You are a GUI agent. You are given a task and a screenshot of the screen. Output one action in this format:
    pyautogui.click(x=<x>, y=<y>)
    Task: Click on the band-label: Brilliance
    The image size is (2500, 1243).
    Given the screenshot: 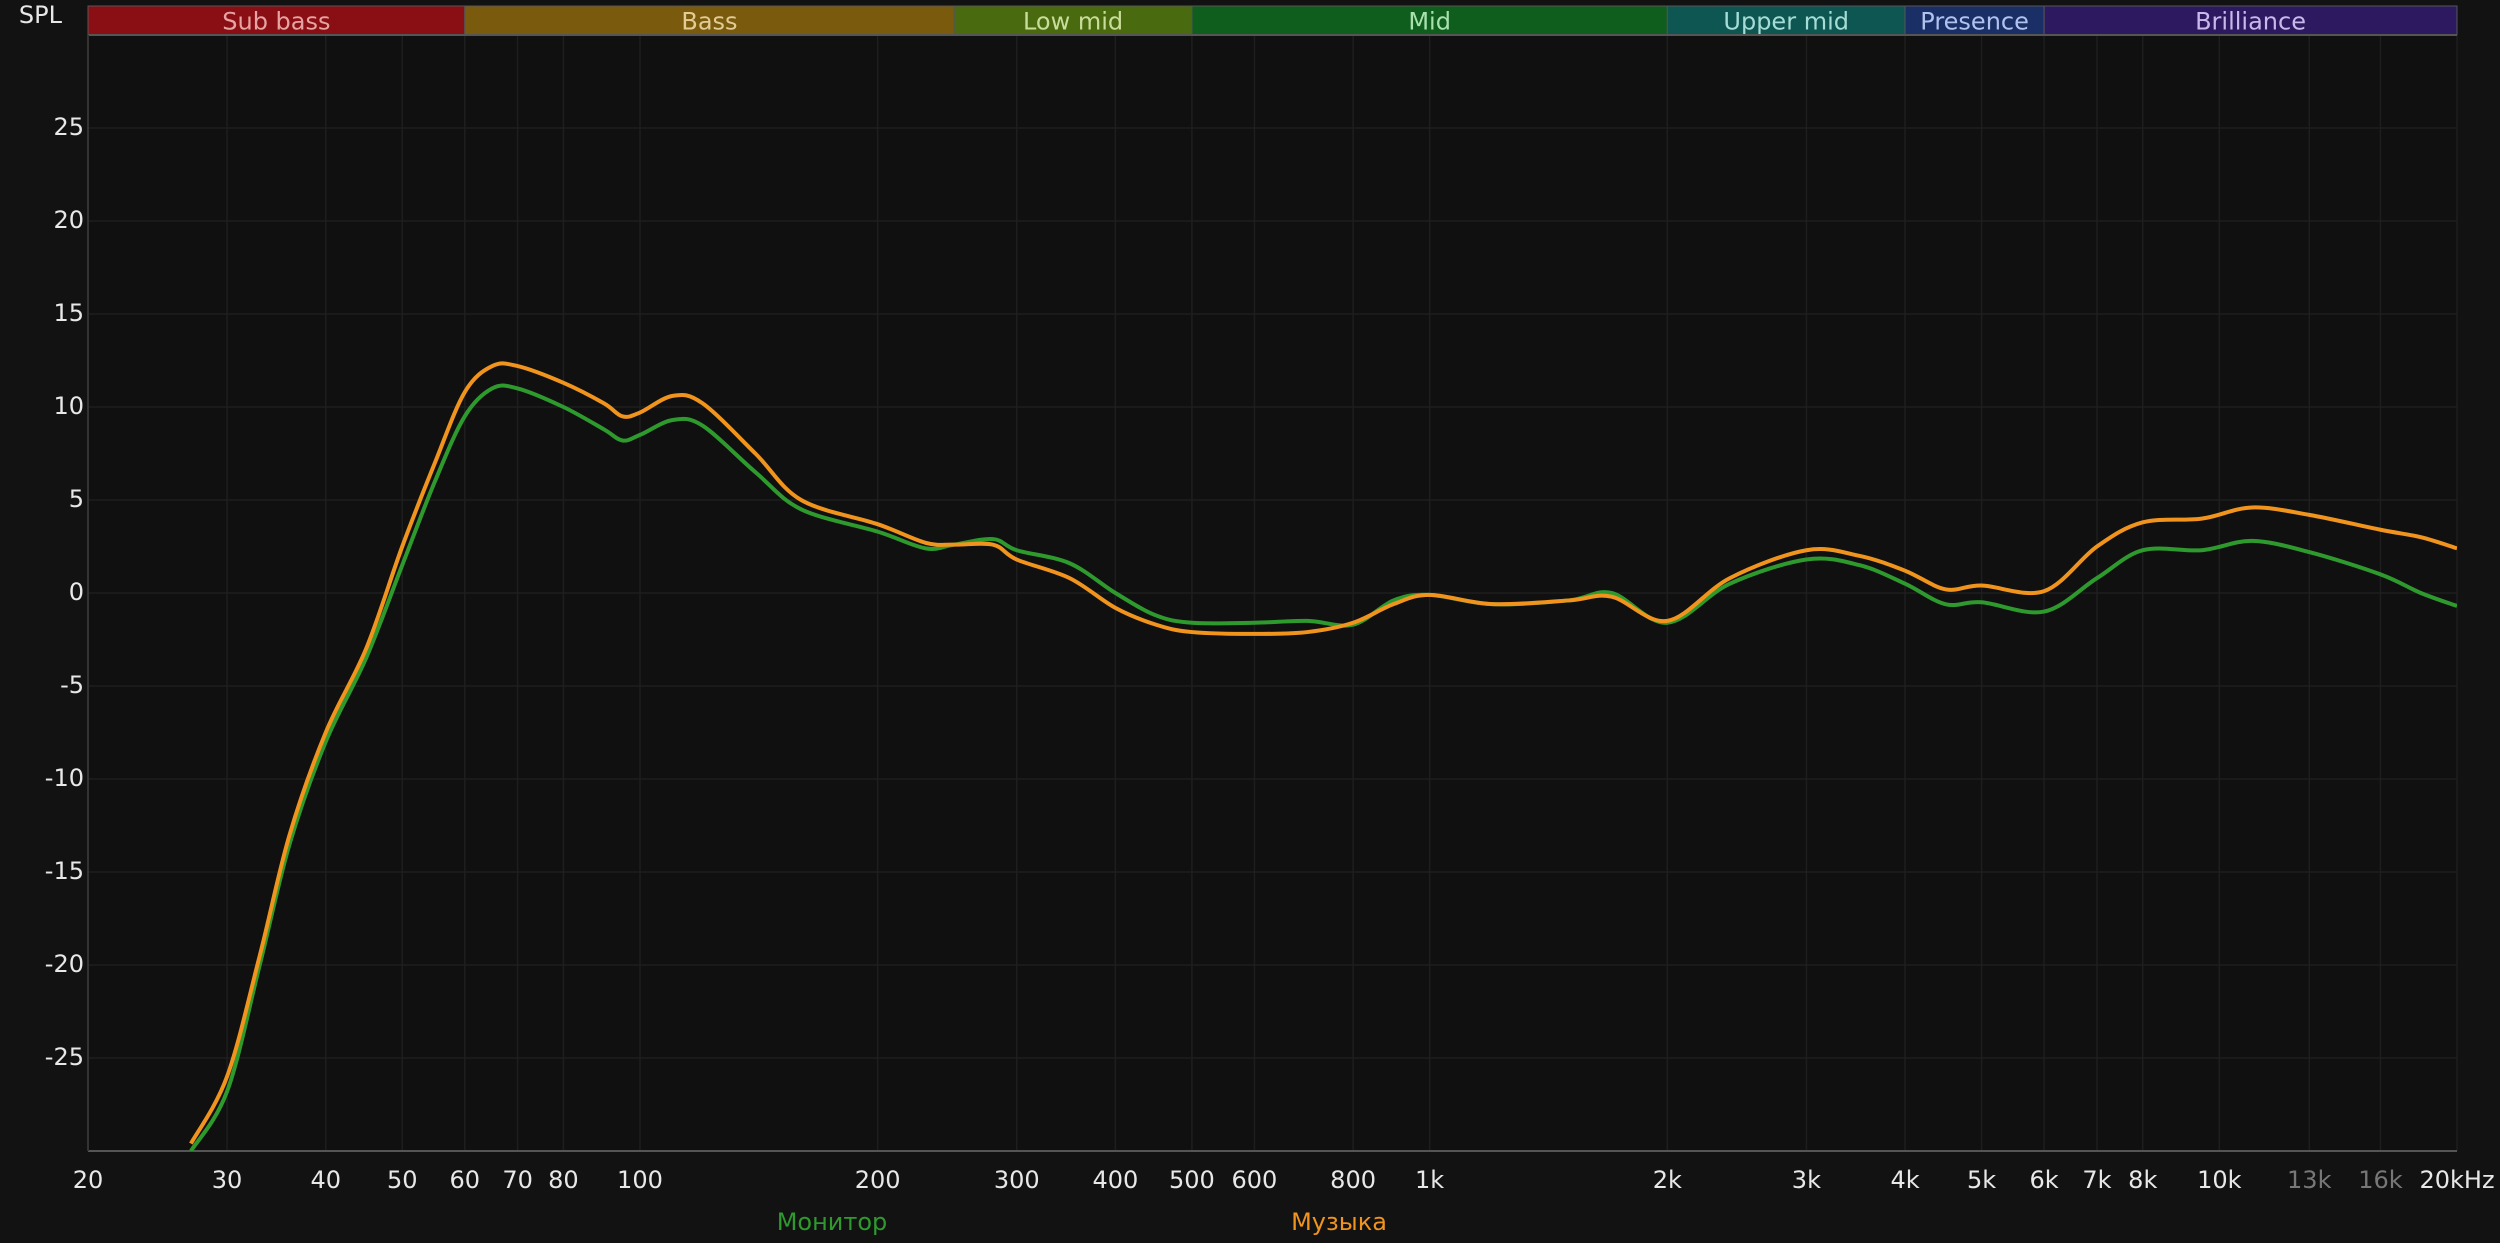 What is the action you would take?
    pyautogui.click(x=2250, y=22)
    